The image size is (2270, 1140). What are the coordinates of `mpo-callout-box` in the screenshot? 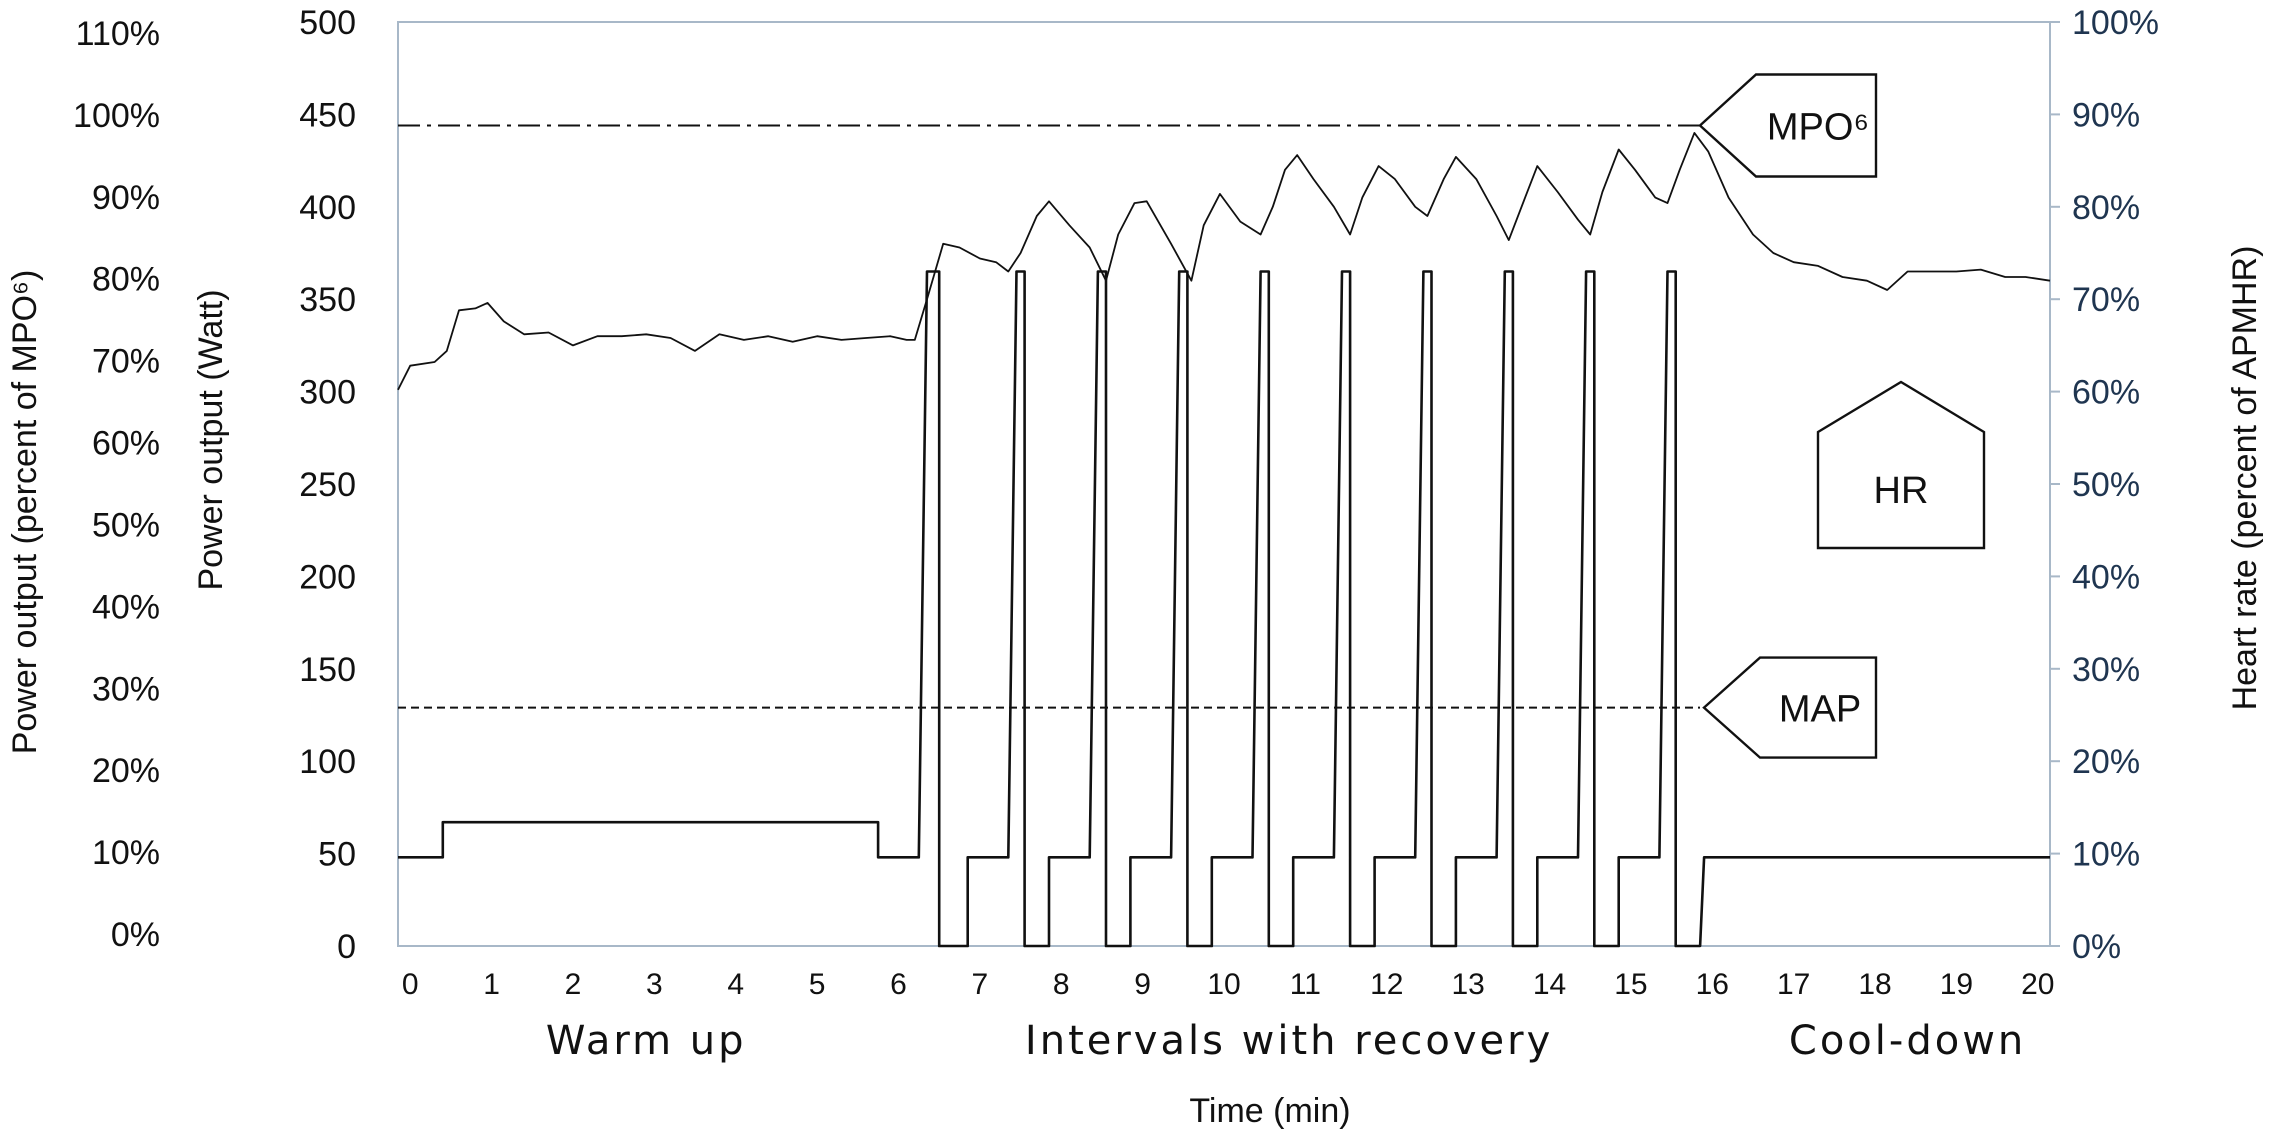 It's located at (1788, 125).